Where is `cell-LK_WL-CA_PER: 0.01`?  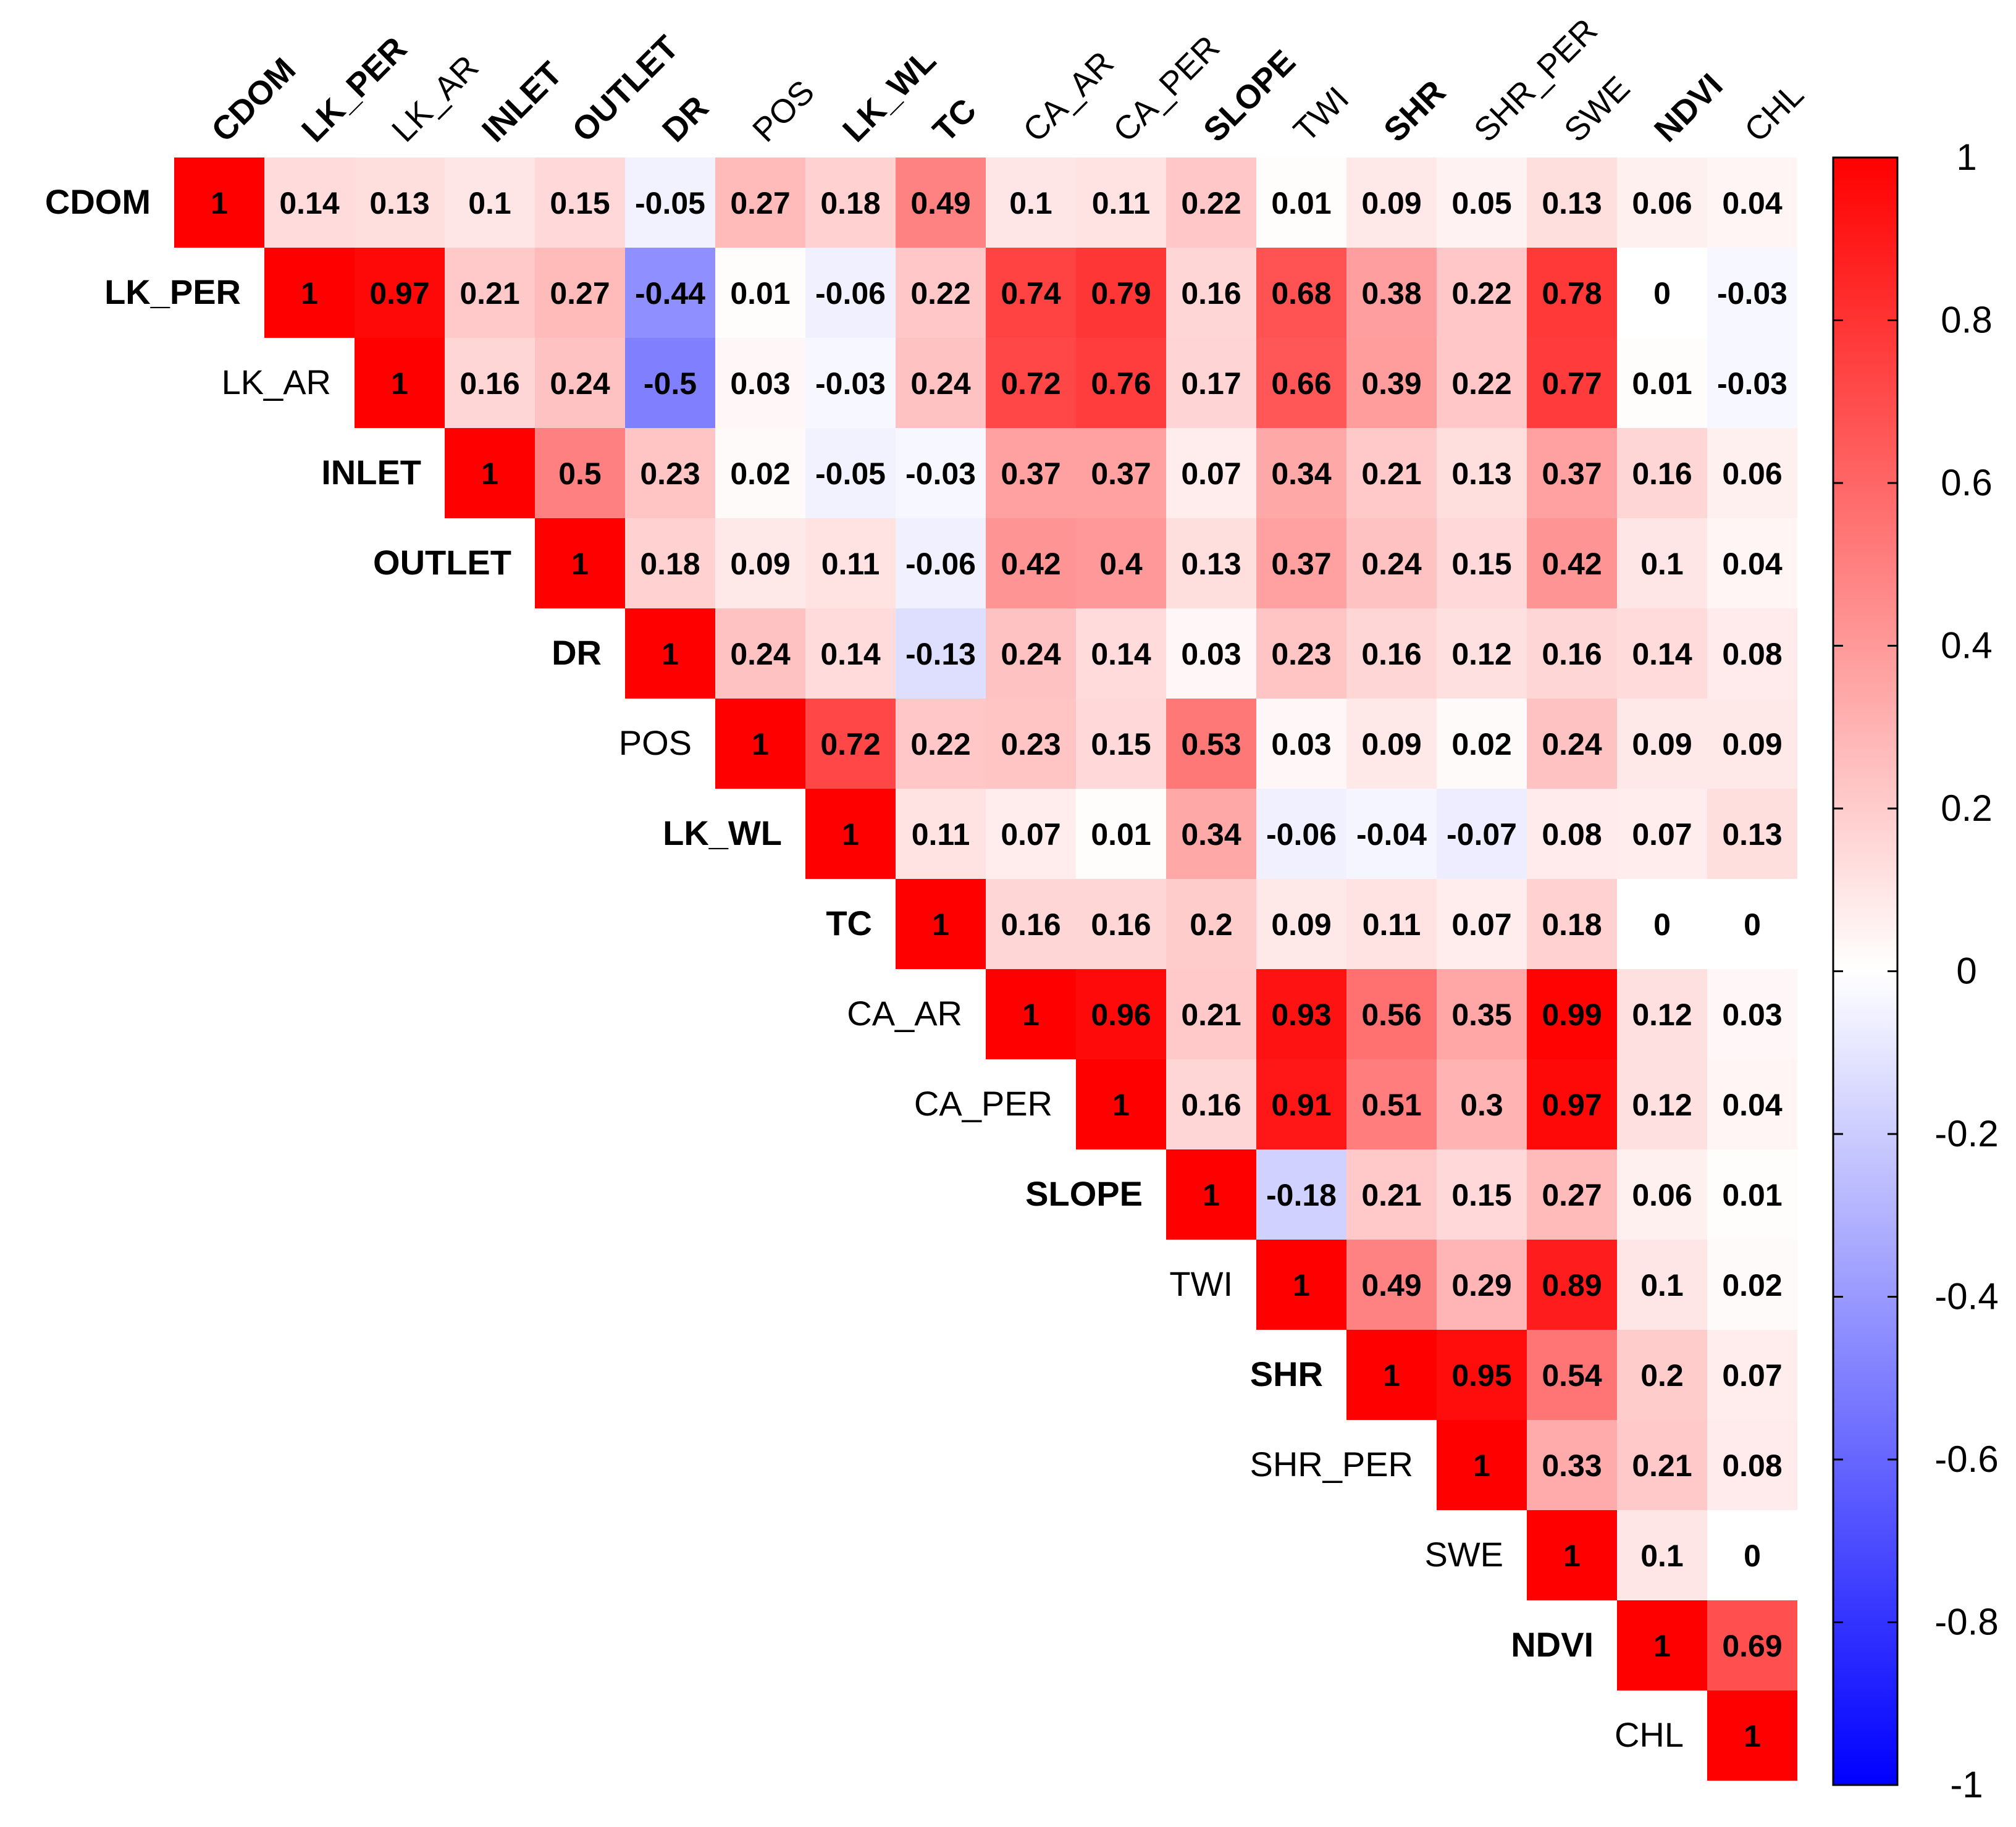 cell-LK_WL-CA_PER: 0.01 is located at coordinates (1121, 834).